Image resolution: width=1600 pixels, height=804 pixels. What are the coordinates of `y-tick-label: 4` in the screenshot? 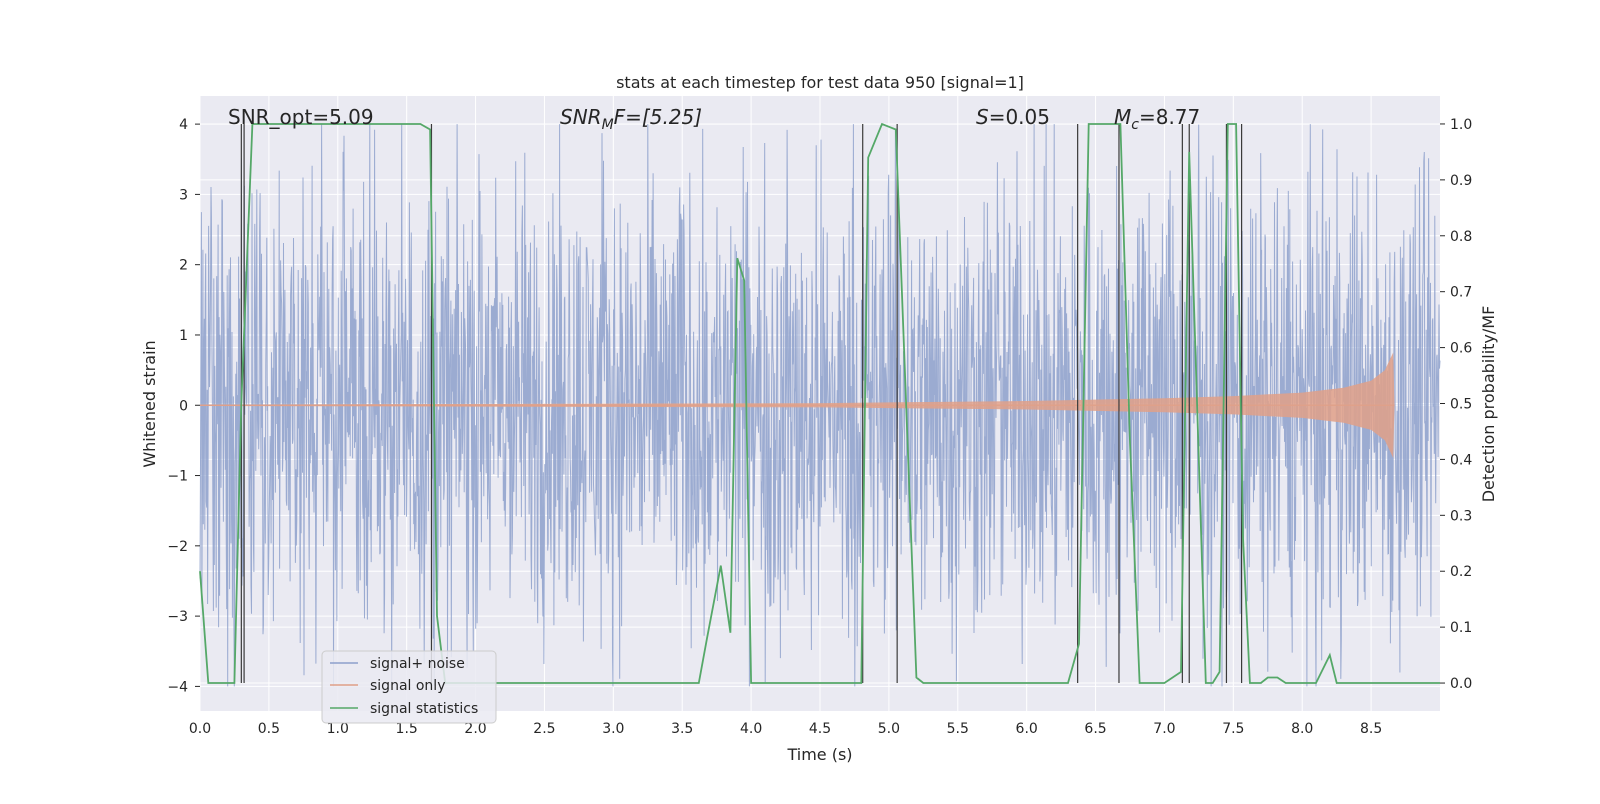 It's located at (183, 125).